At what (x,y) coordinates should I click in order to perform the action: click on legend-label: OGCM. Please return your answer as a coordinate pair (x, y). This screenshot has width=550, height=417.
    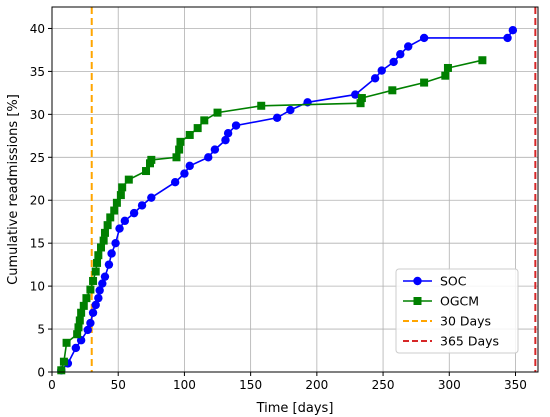
    Looking at the image, I should click on (459, 301).